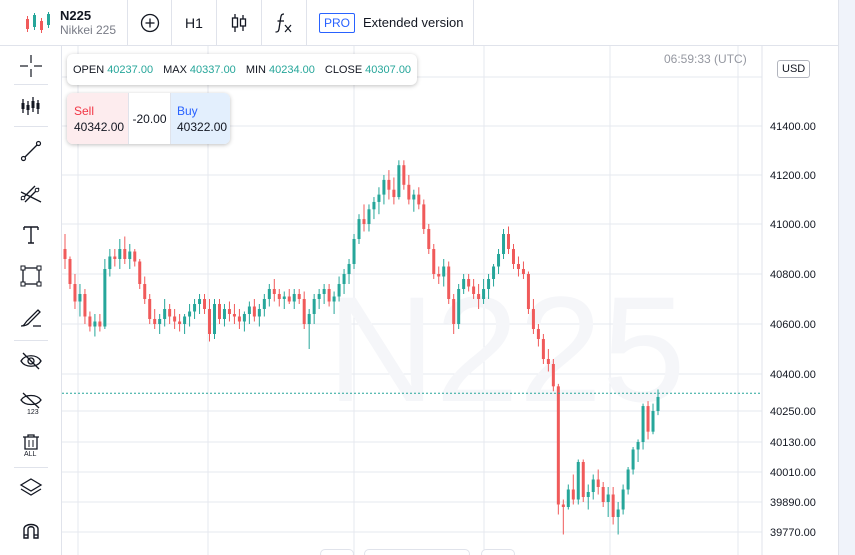 Image resolution: width=855 pixels, height=555 pixels. I want to click on sell-button: Sell 40342.00, so click(97, 118).